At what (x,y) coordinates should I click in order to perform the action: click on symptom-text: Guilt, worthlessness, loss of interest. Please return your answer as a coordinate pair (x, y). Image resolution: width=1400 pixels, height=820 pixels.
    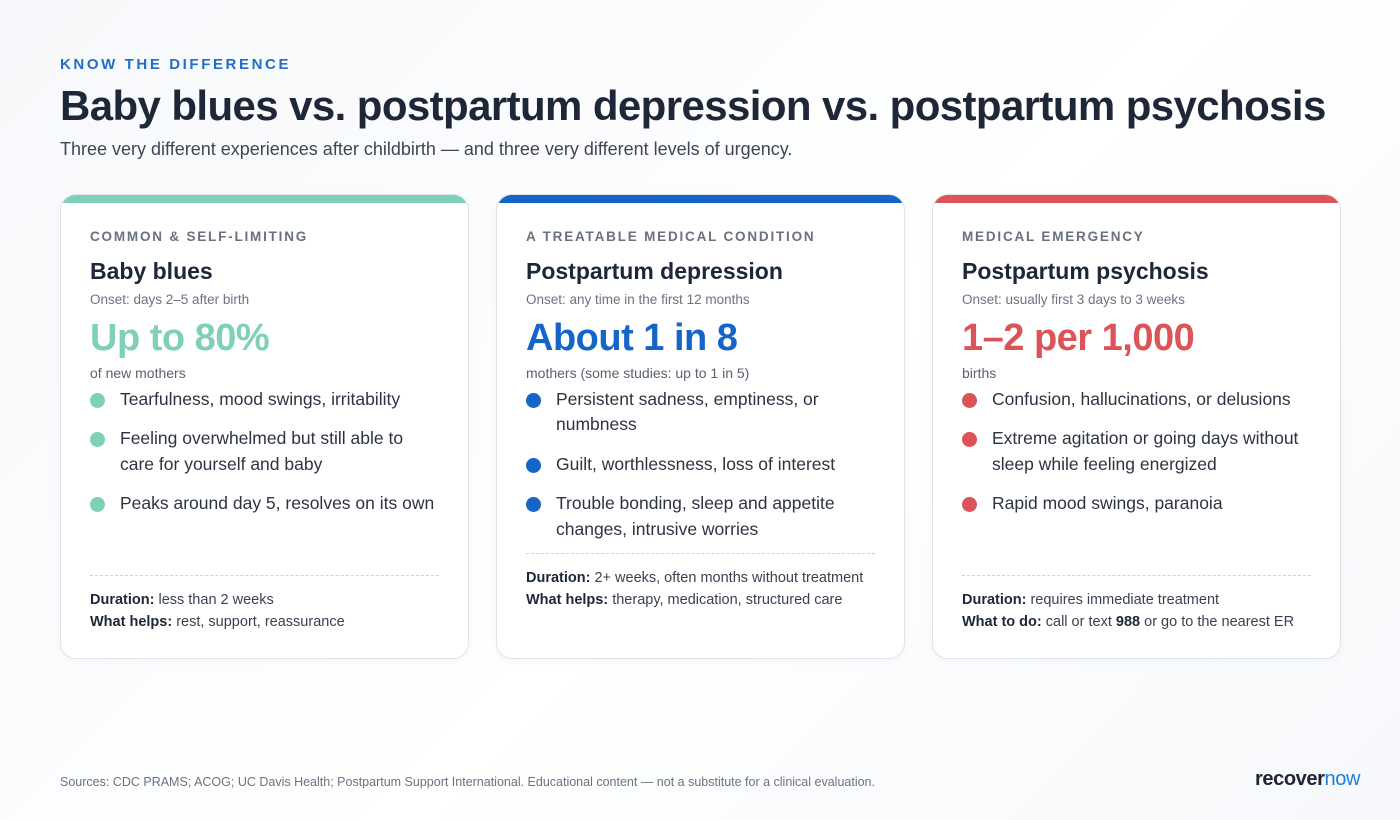
    Looking at the image, I should click on (696, 463).